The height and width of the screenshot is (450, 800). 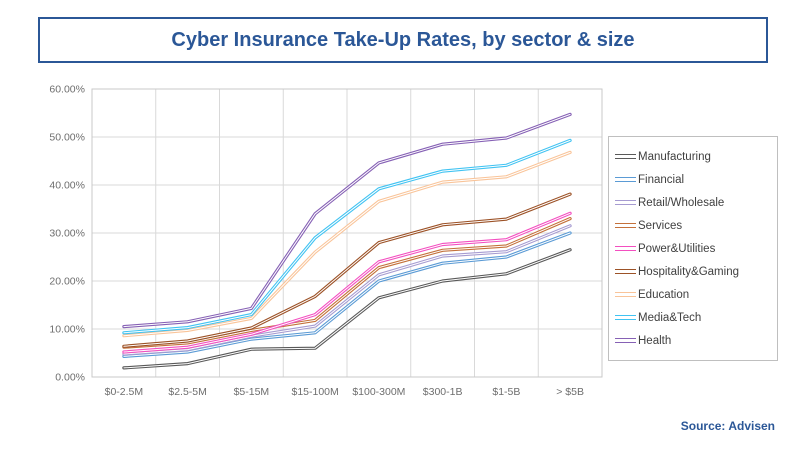 What do you see at coordinates (67, 282) in the screenshot?
I see `y-axis-tick-label: 20.00%` at bounding box center [67, 282].